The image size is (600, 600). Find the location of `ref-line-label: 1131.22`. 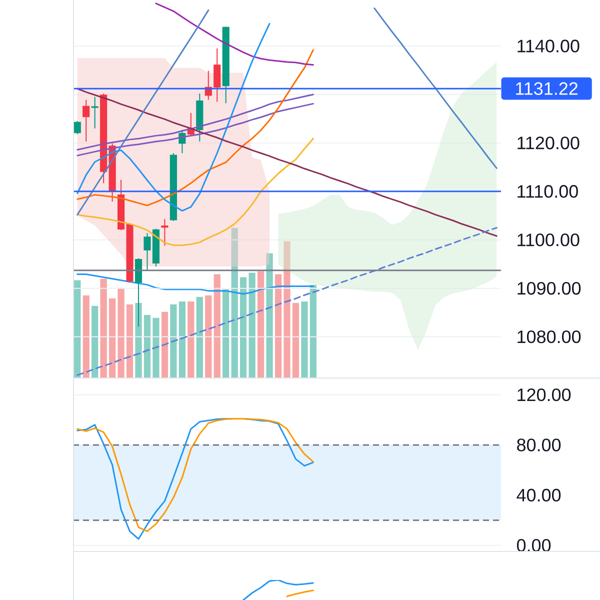

ref-line-label: 1131.22 is located at coordinates (547, 88).